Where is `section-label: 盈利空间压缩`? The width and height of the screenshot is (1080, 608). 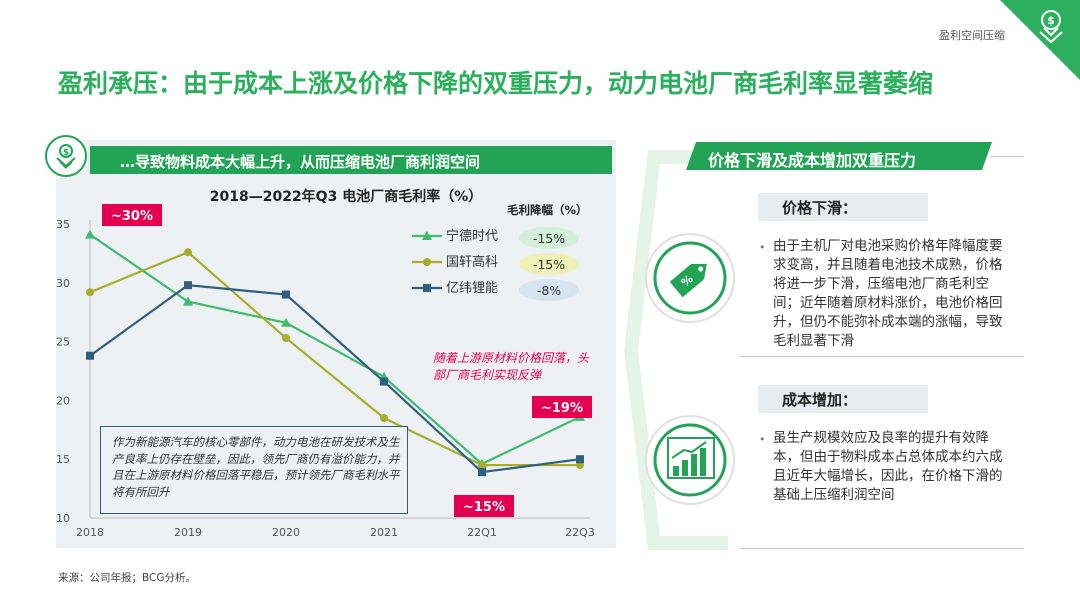 section-label: 盈利空间压缩 is located at coordinates (972, 35).